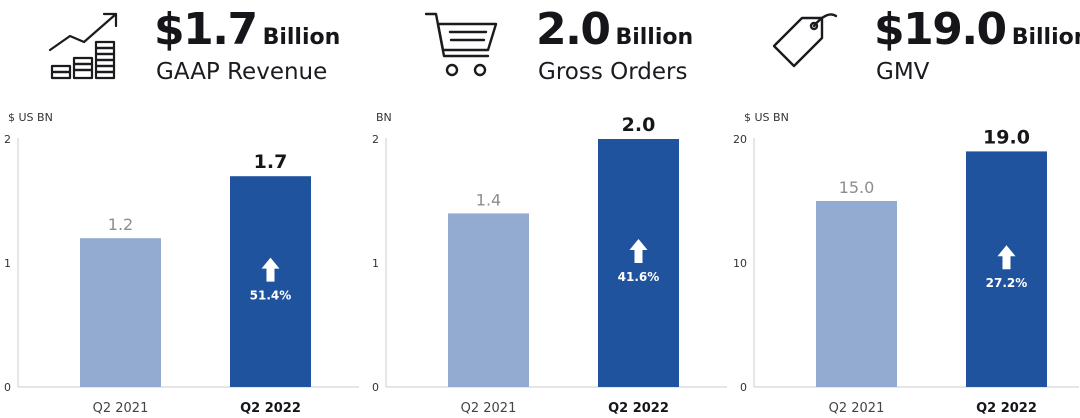 The width and height of the screenshot is (1080, 418). What do you see at coordinates (242, 72) in the screenshot?
I see `kpi-label: GAAP Revenue` at bounding box center [242, 72].